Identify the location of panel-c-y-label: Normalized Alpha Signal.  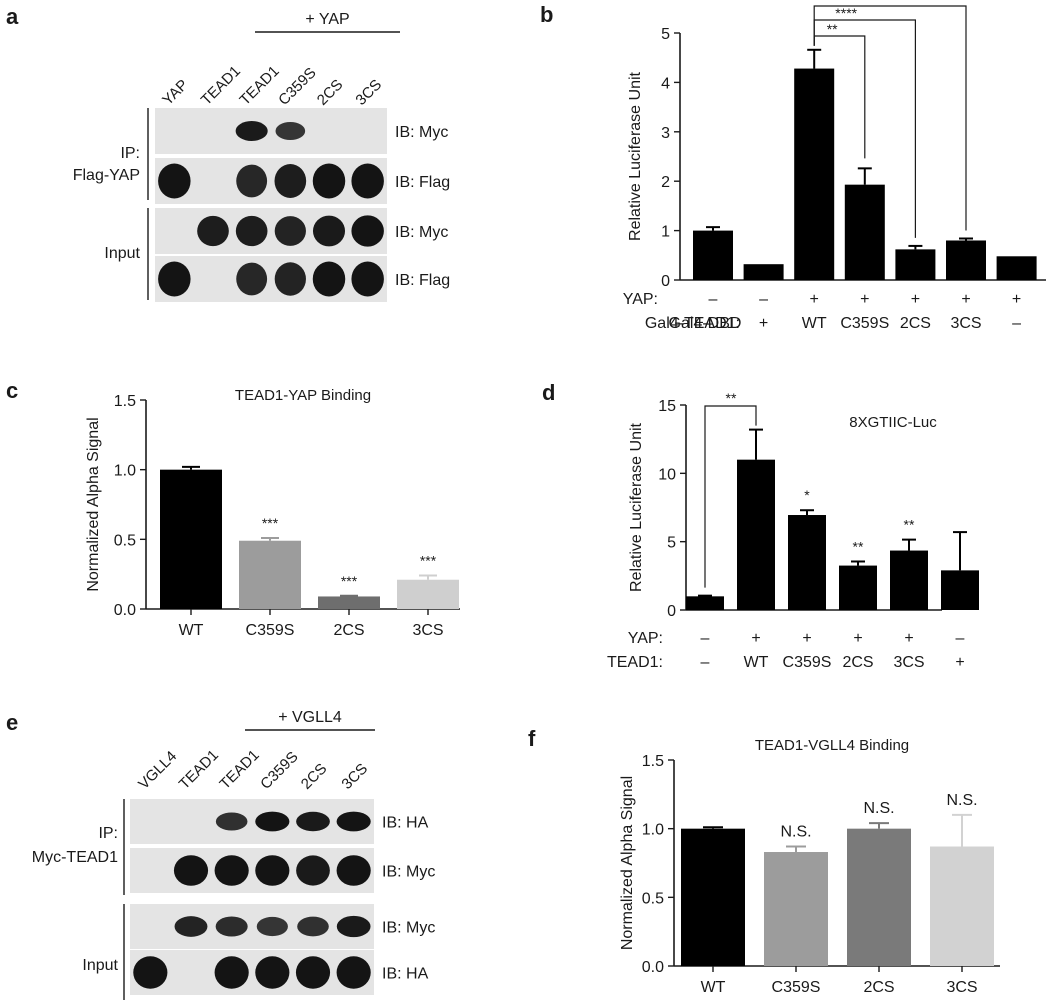
(93, 504).